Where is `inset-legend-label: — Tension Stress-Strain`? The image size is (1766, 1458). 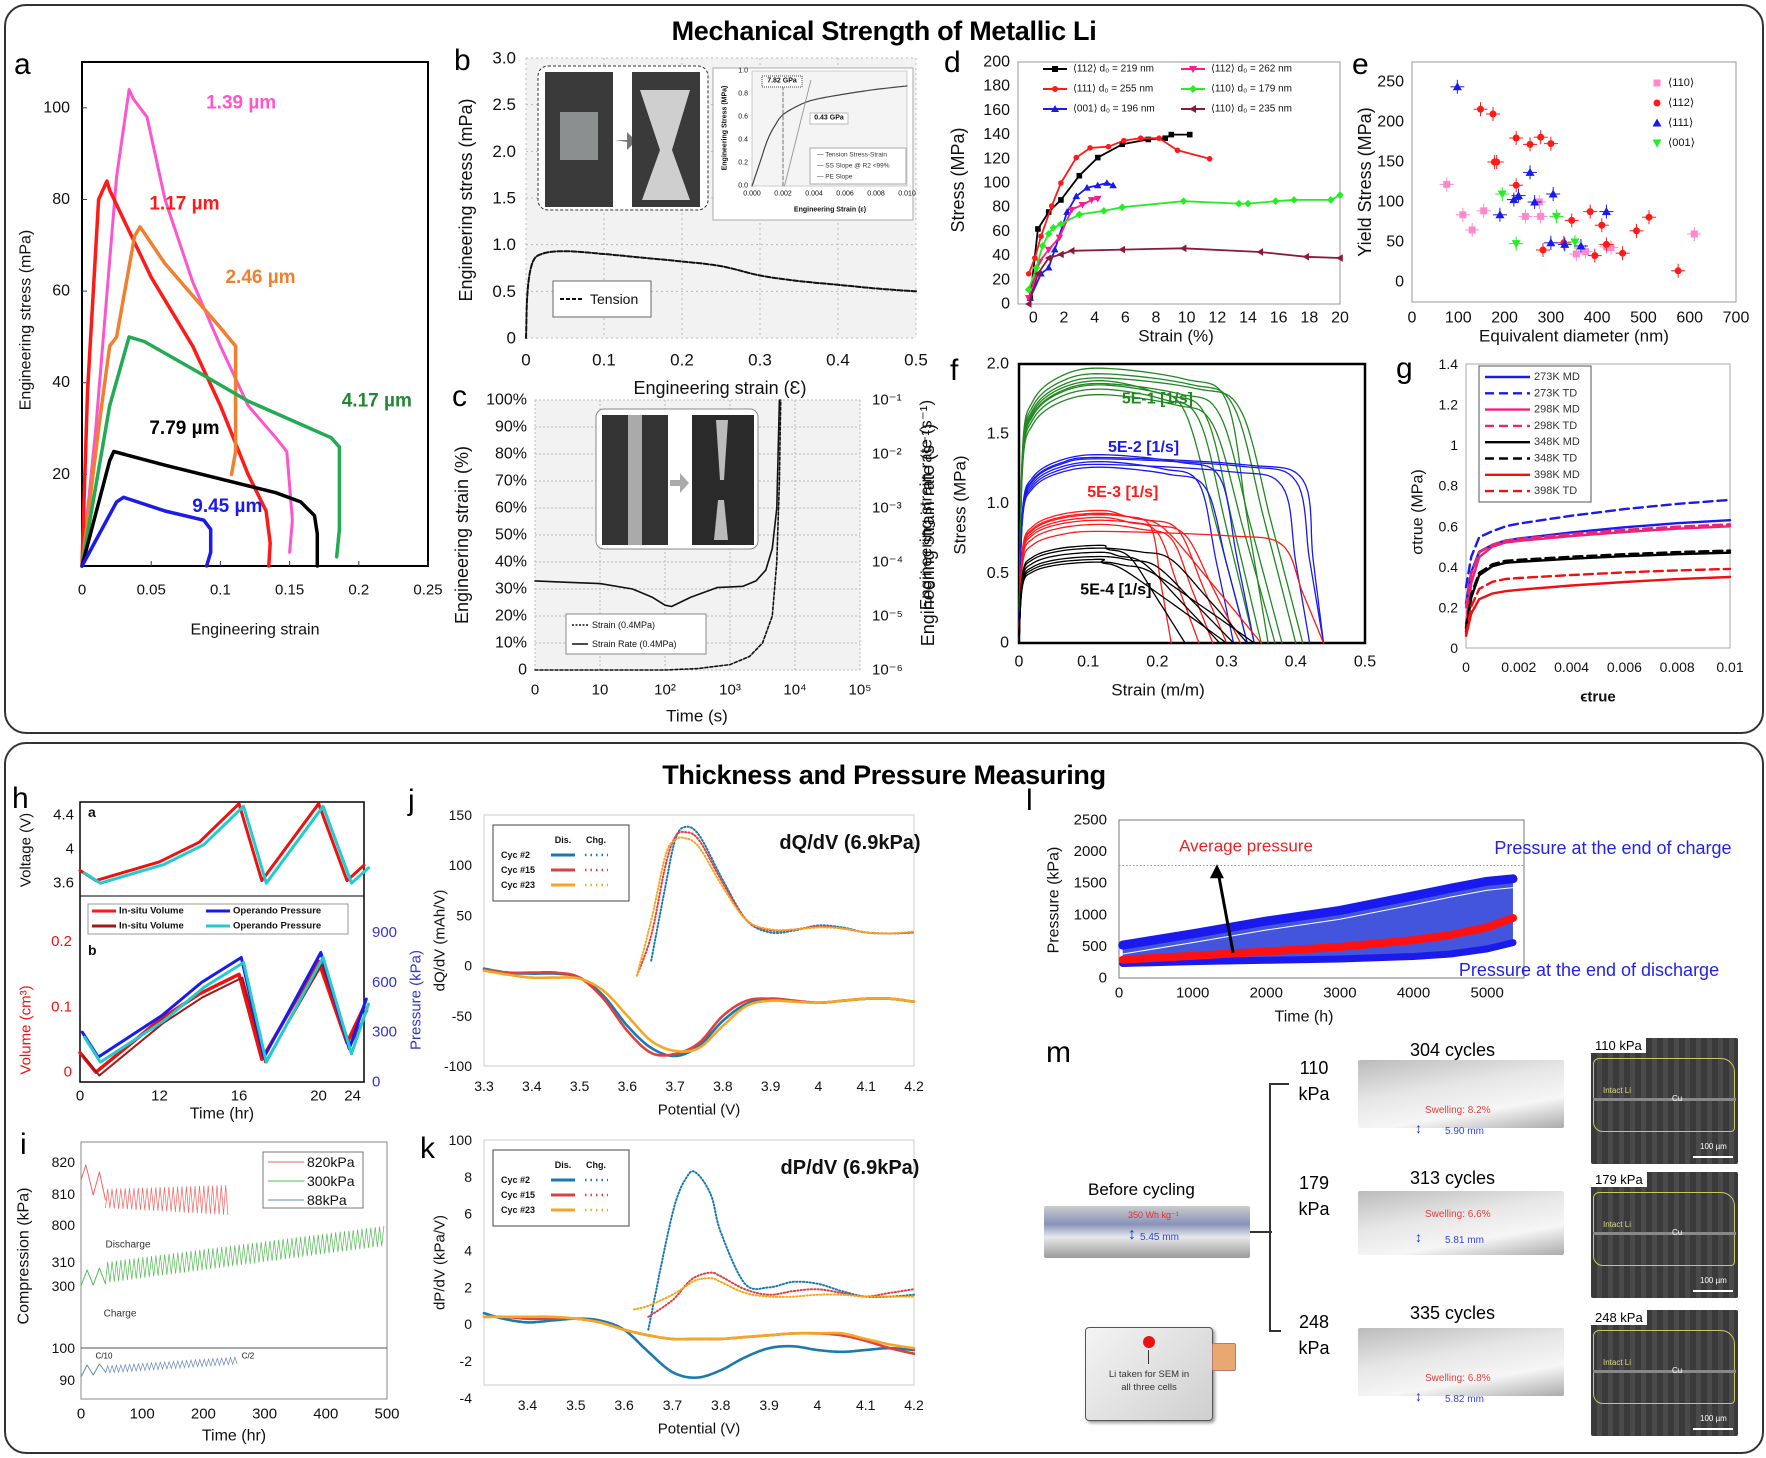
inset-legend-label: — Tension Stress-Strain is located at coordinates (852, 155).